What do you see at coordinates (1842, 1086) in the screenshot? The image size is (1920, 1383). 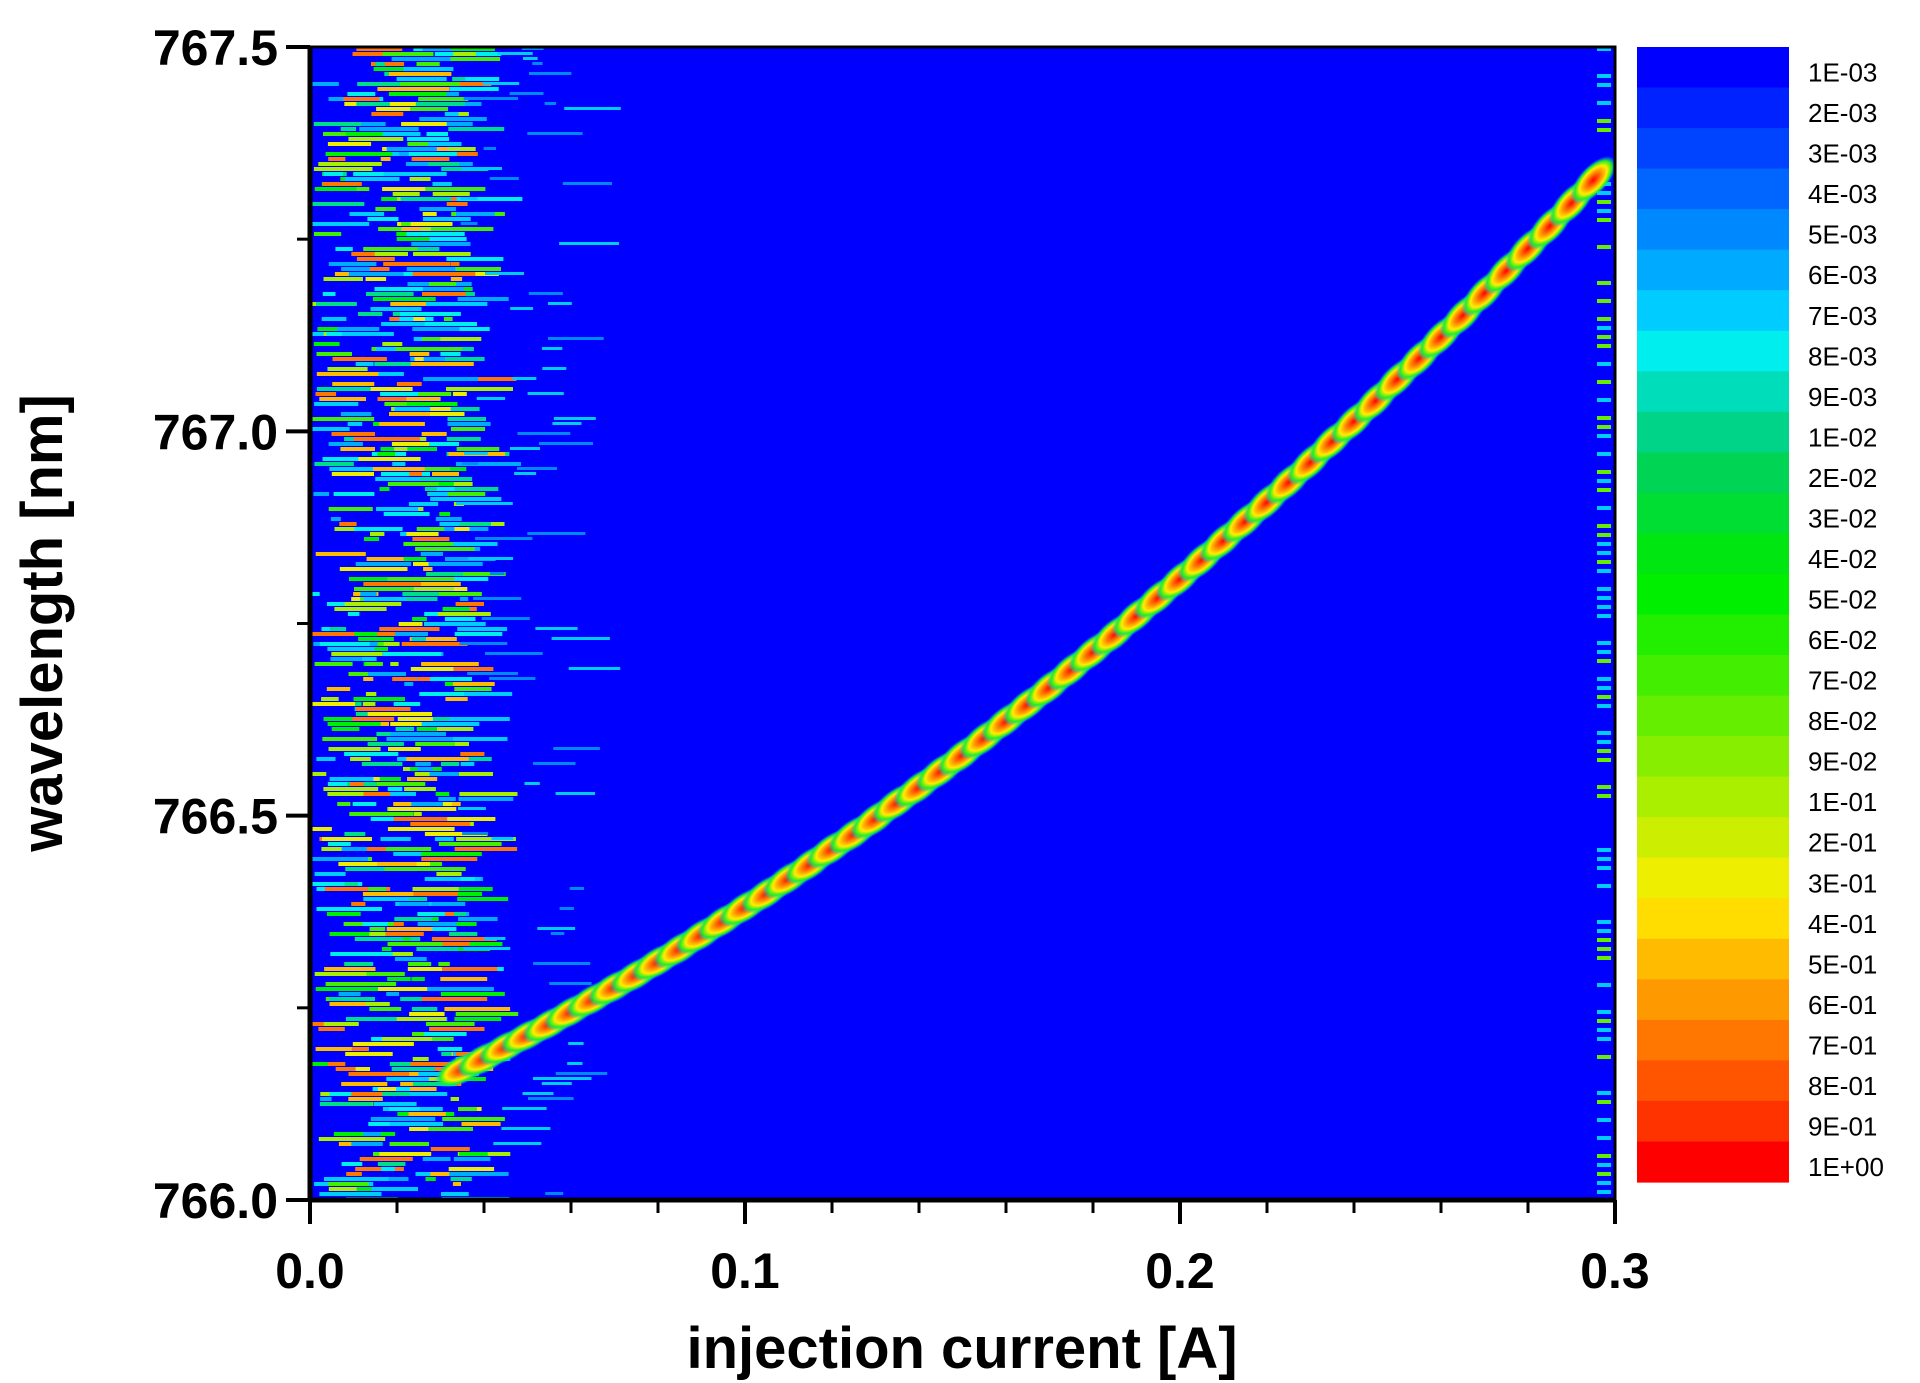 I see `colorbar-label: 8E-01` at bounding box center [1842, 1086].